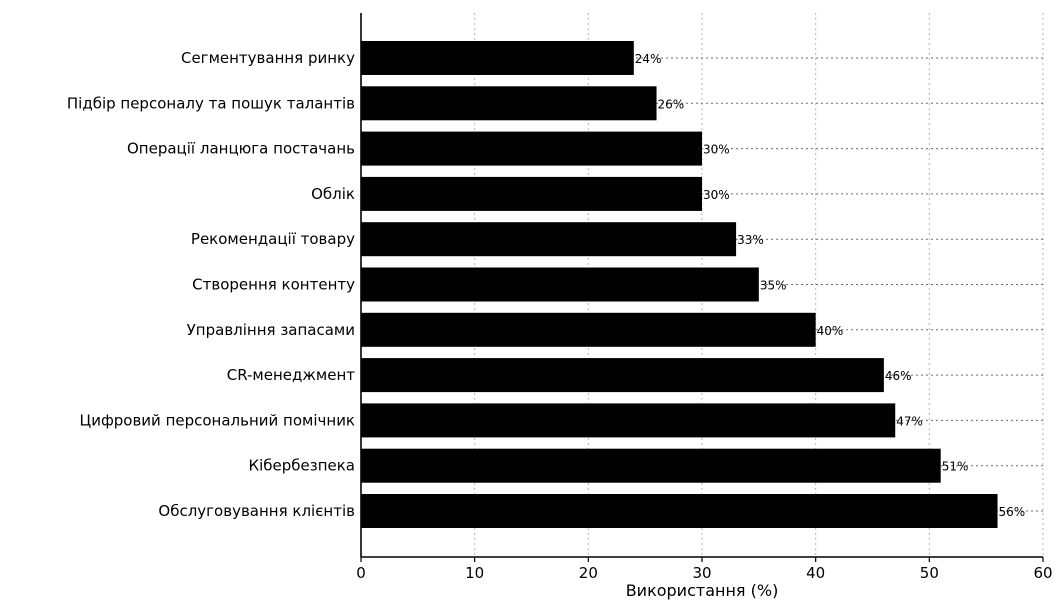  Describe the element at coordinates (333, 194) in the screenshot. I see `category-label: Облік` at that location.